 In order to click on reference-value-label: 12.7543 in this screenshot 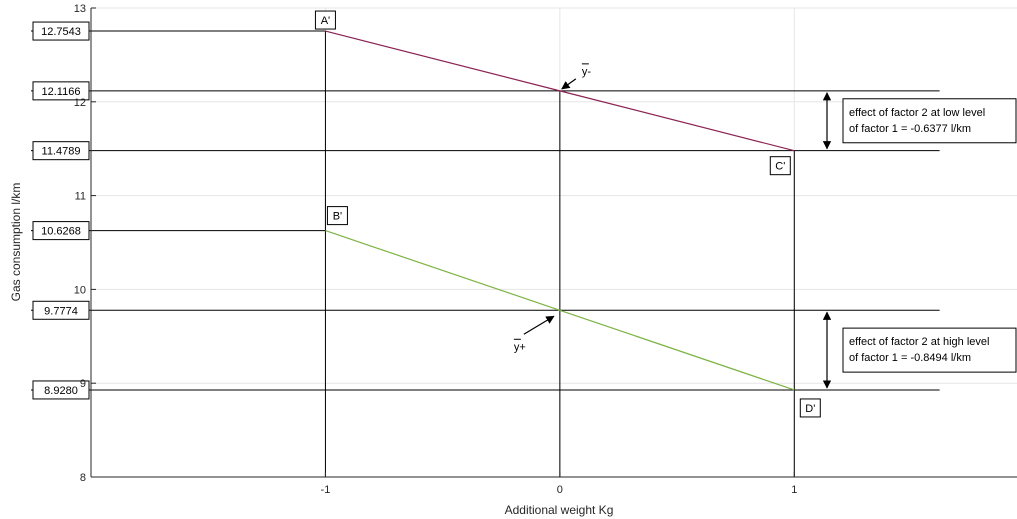, I will do `click(61, 32)`.